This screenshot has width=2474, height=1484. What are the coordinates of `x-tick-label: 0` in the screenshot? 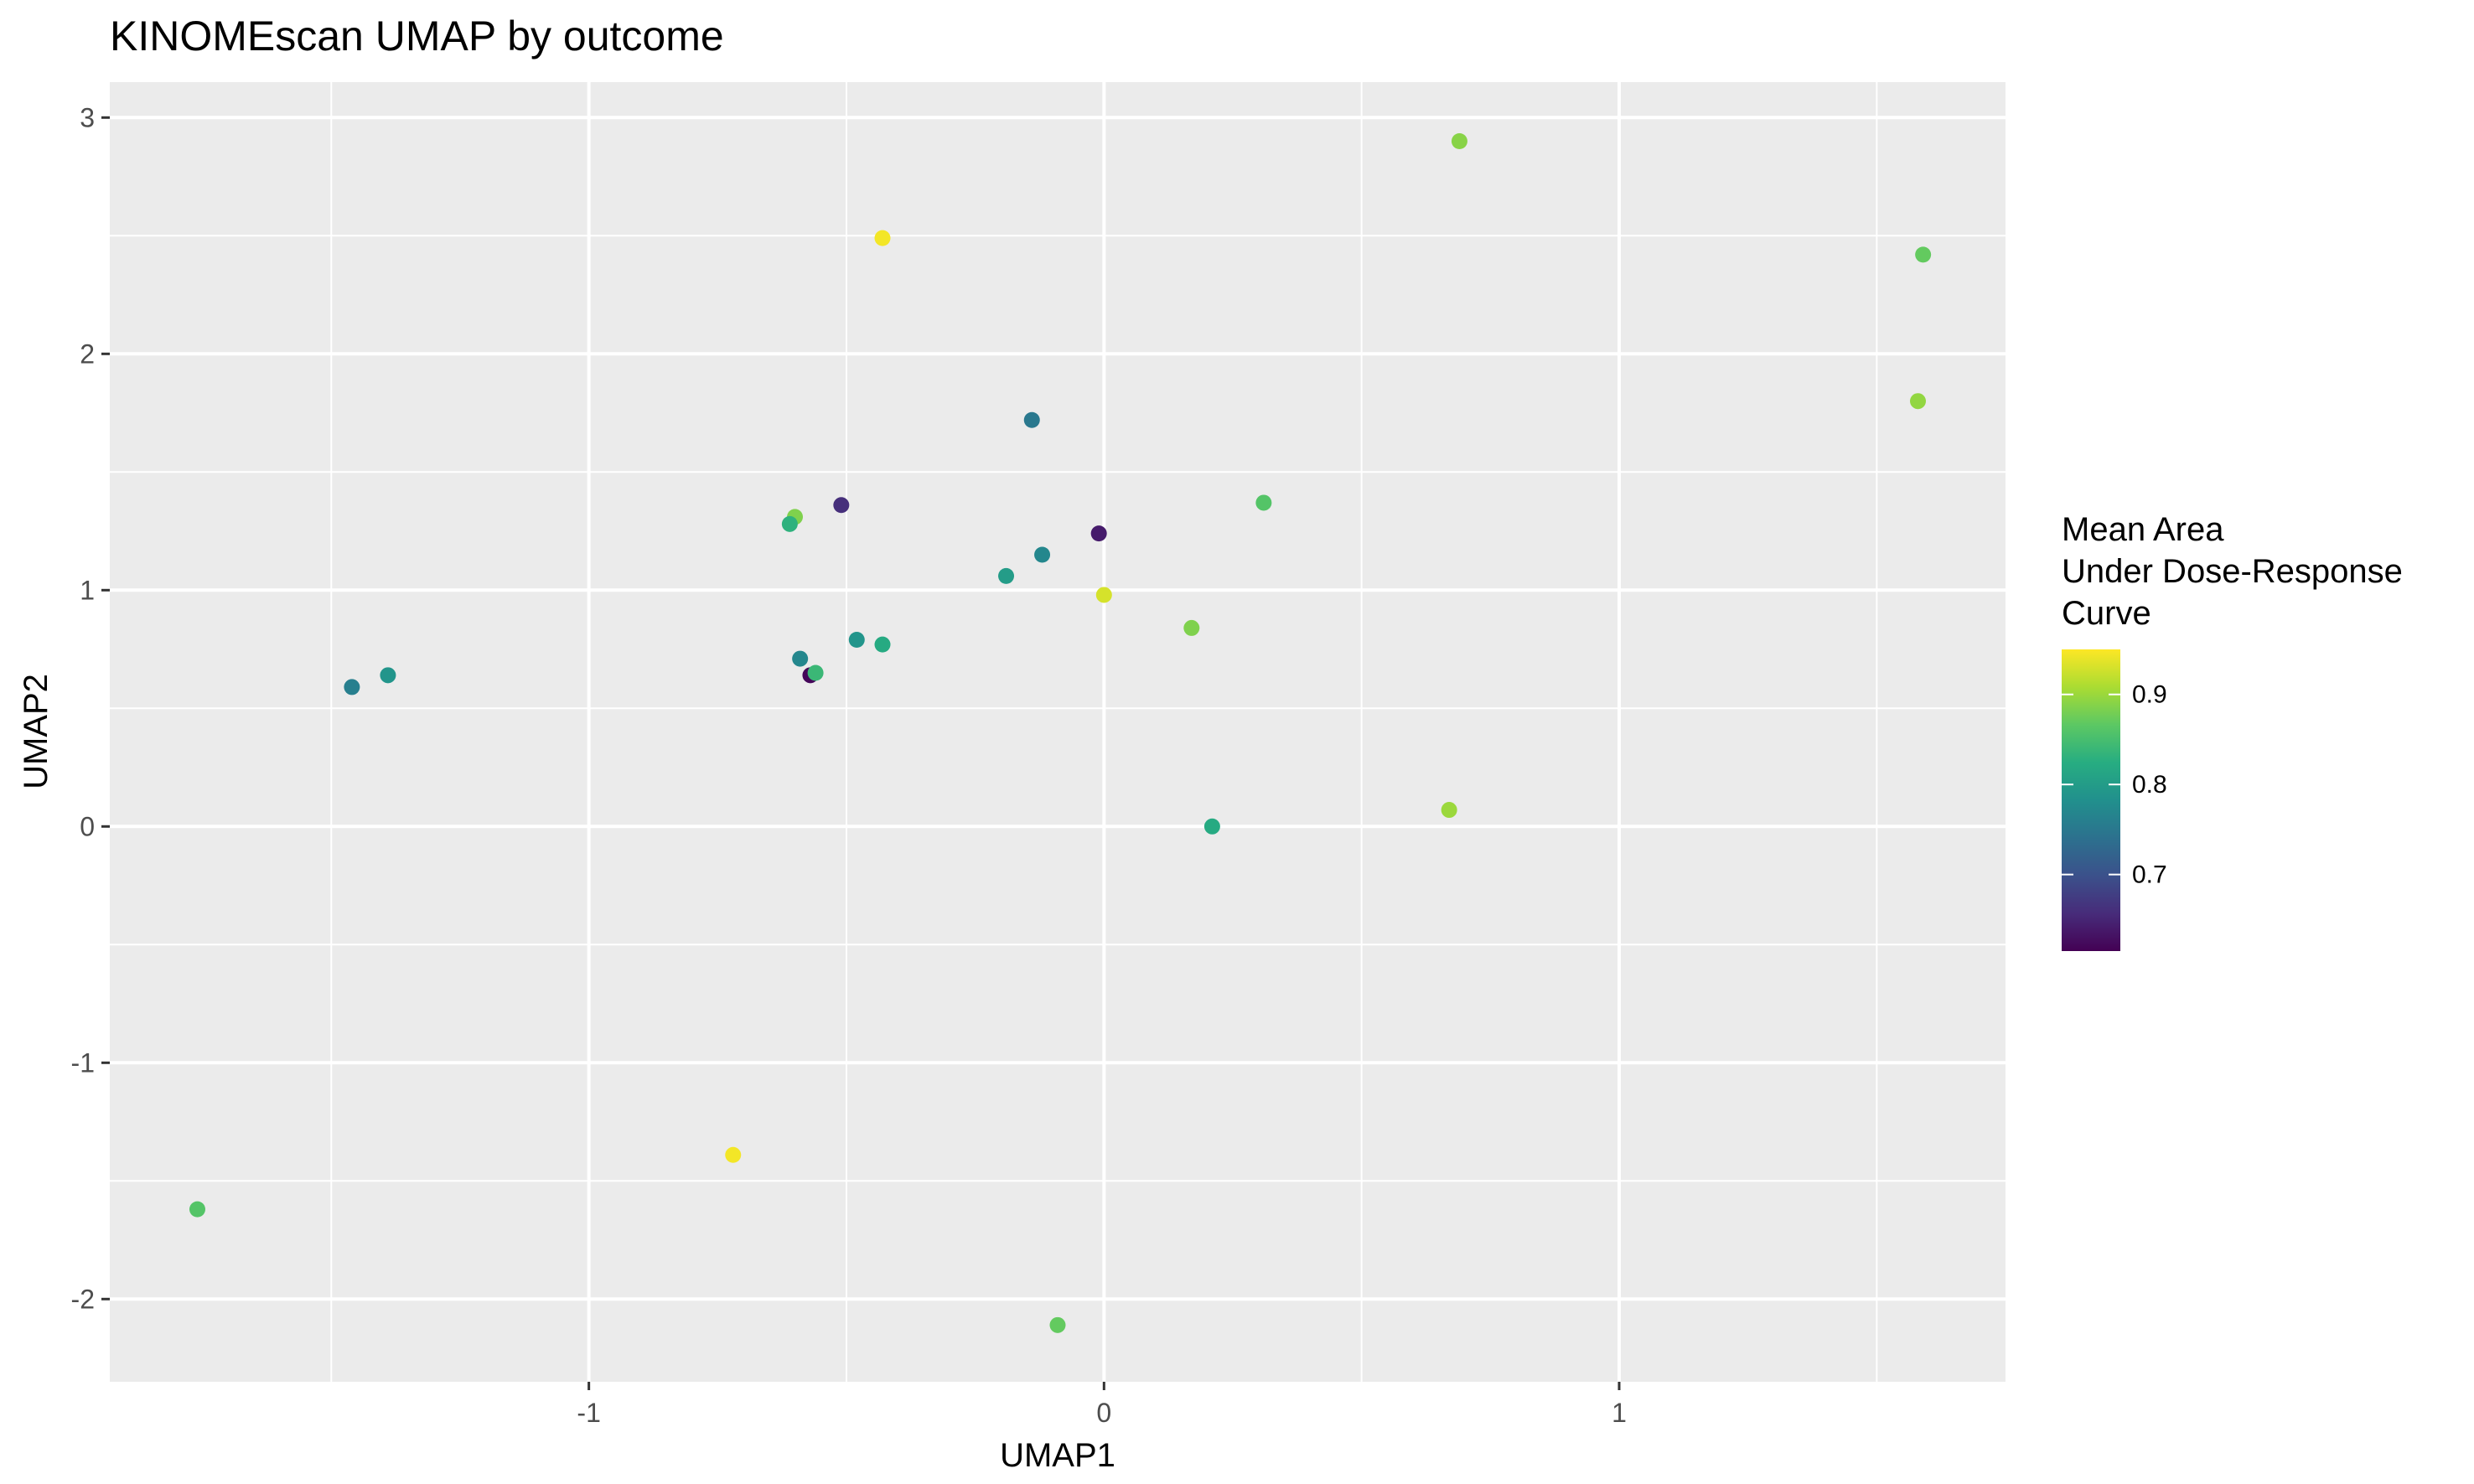 It's located at (1103, 1413).